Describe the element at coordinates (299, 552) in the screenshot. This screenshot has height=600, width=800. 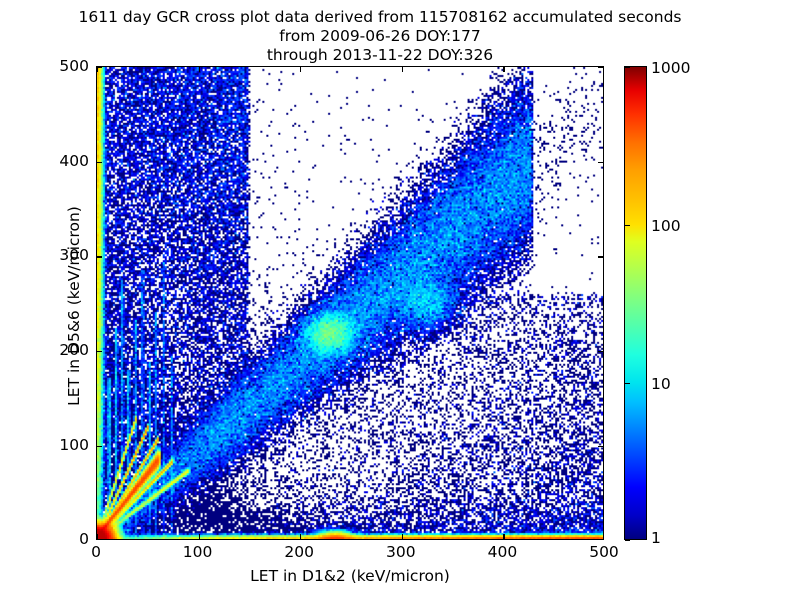
I see `x-tick-label-200: 200` at that location.